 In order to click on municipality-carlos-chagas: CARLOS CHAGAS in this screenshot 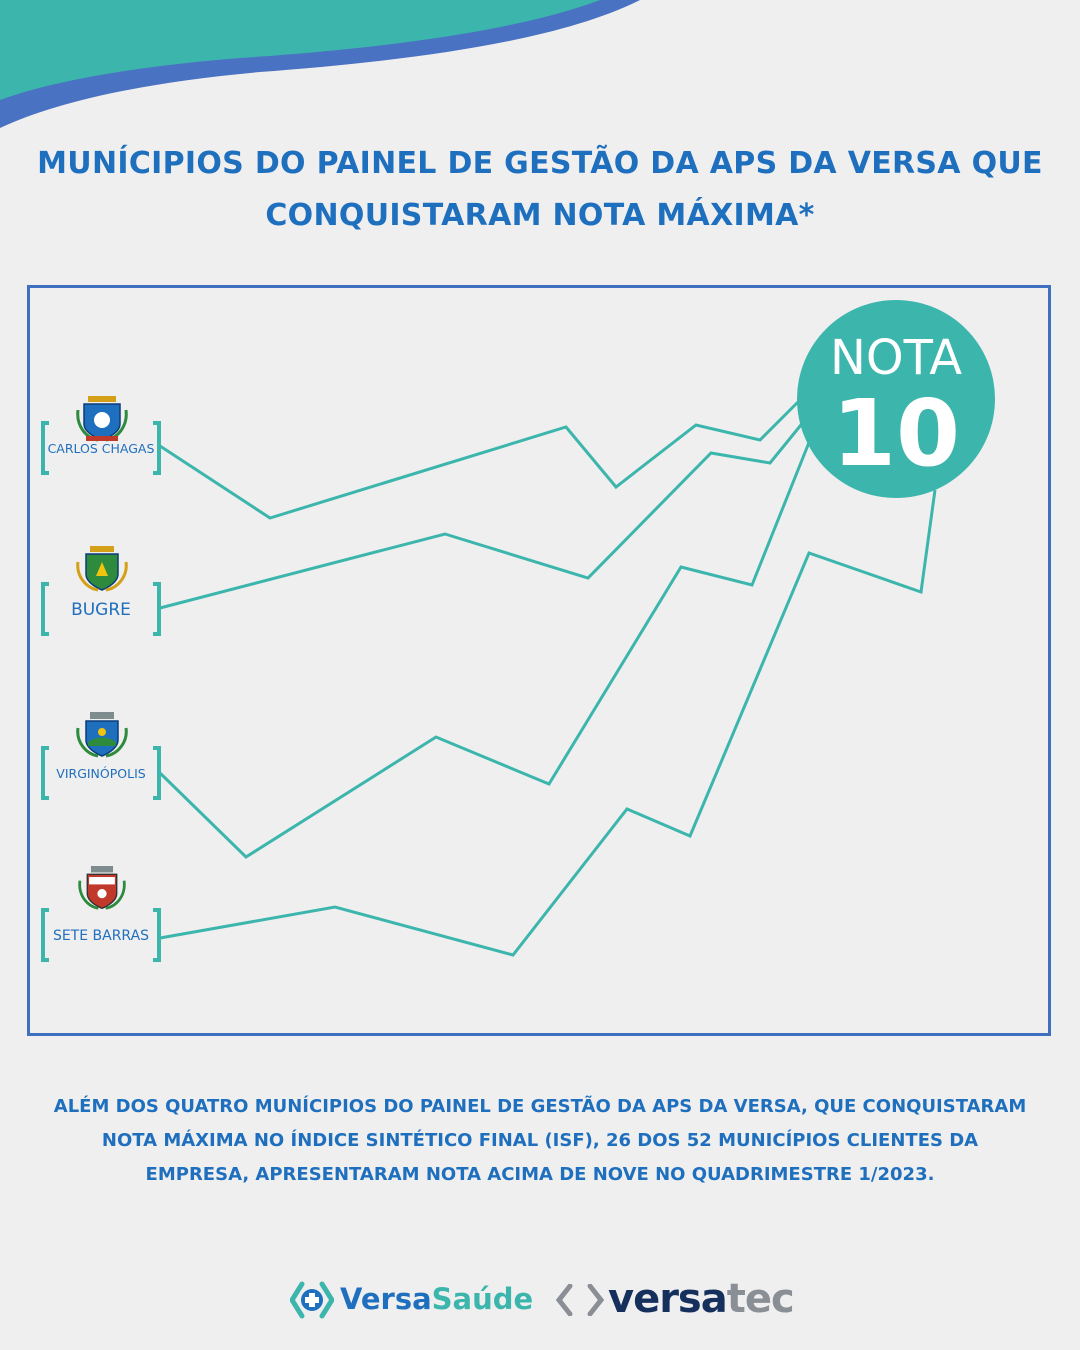, I will do `click(101, 448)`.